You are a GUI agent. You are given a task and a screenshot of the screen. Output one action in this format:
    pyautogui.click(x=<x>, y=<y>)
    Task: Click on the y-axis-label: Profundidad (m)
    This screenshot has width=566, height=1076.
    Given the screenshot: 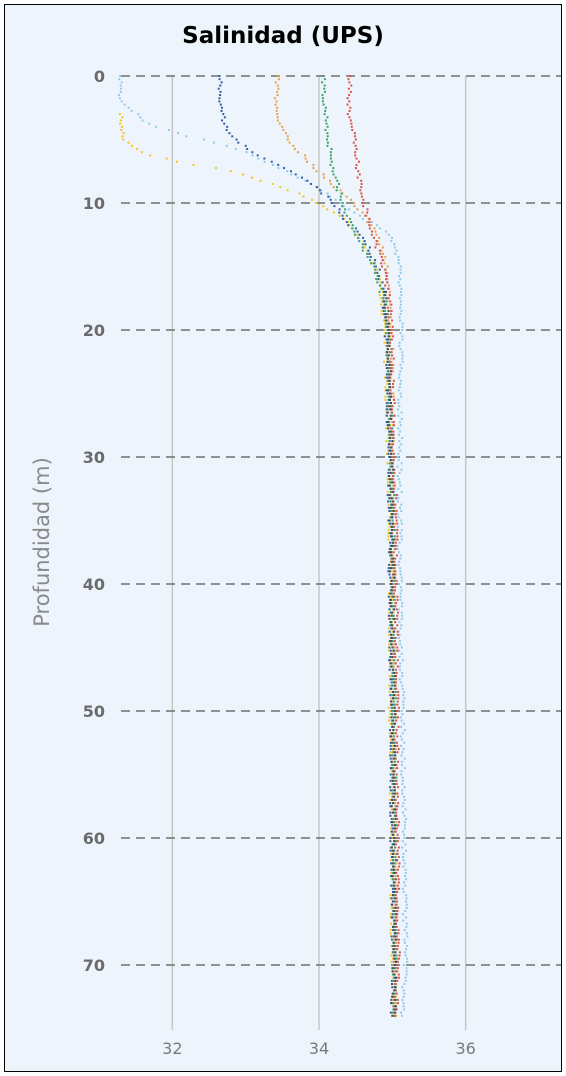 What is the action you would take?
    pyautogui.click(x=42, y=542)
    